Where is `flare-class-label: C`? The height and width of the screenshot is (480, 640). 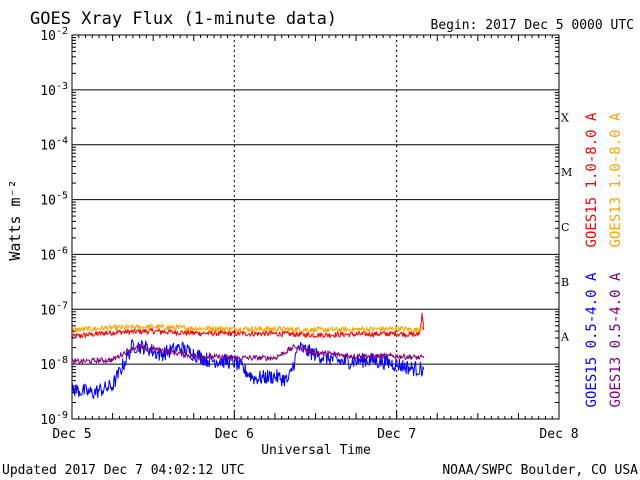
flare-class-label: C is located at coordinates (565, 227).